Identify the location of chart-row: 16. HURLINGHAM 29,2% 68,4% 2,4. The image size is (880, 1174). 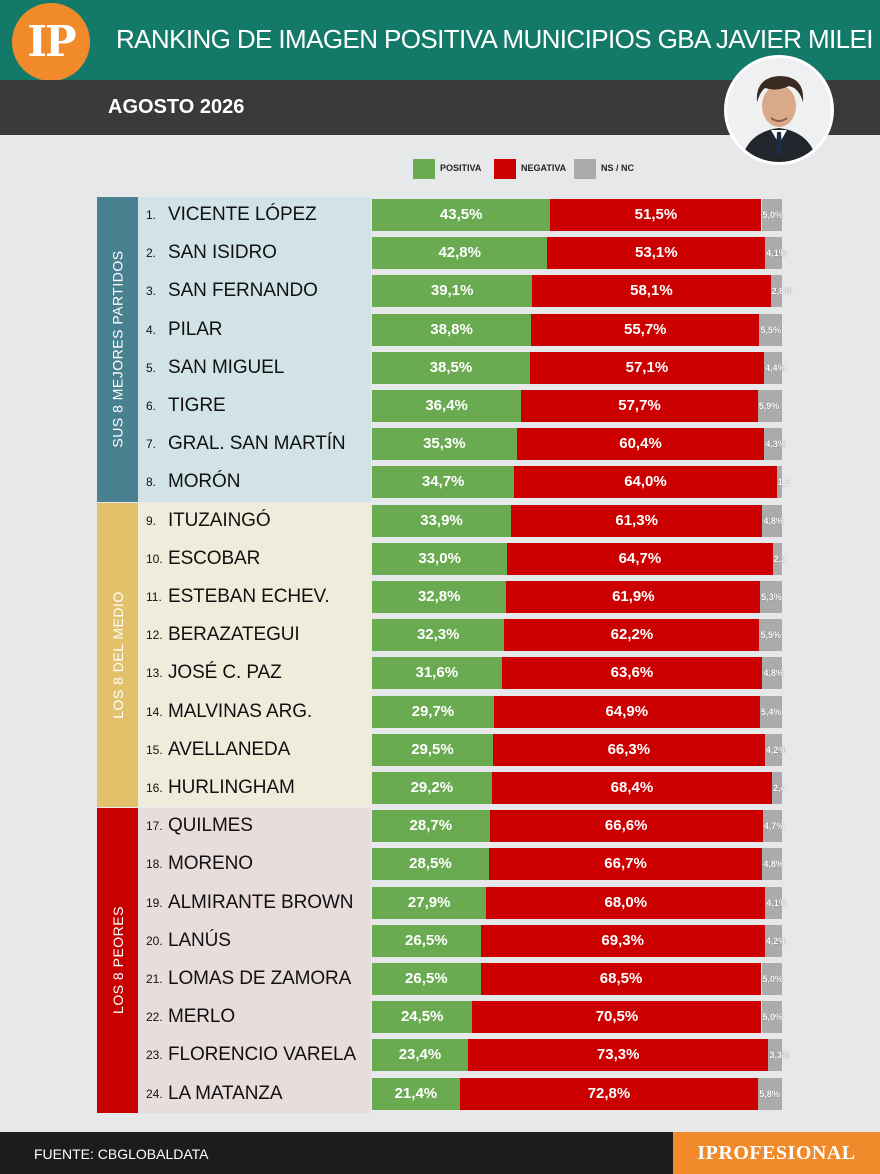
(462, 788).